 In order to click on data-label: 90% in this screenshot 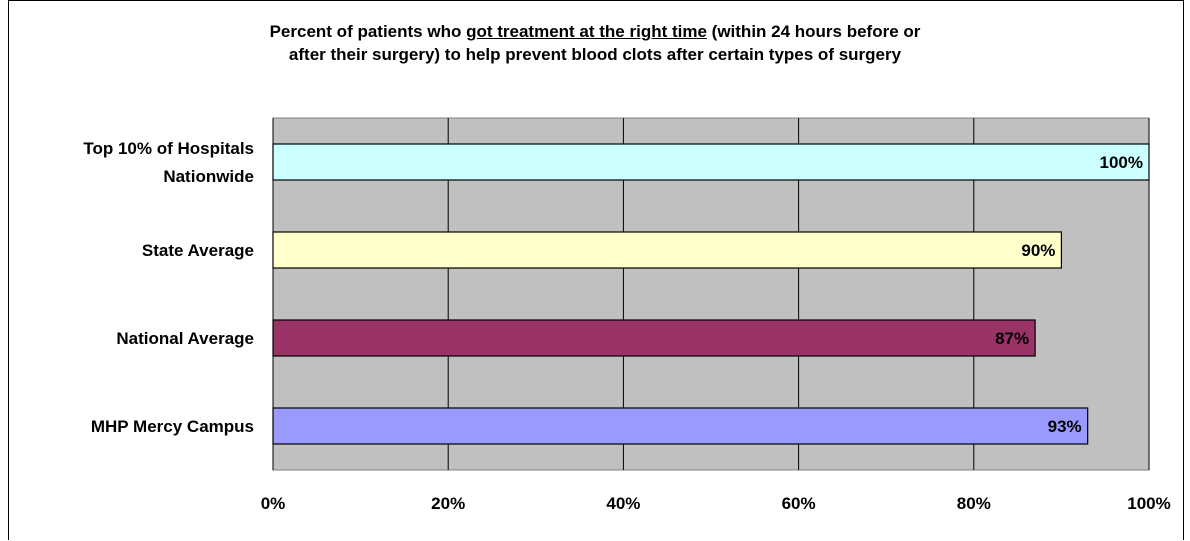, I will do `click(1038, 250)`.